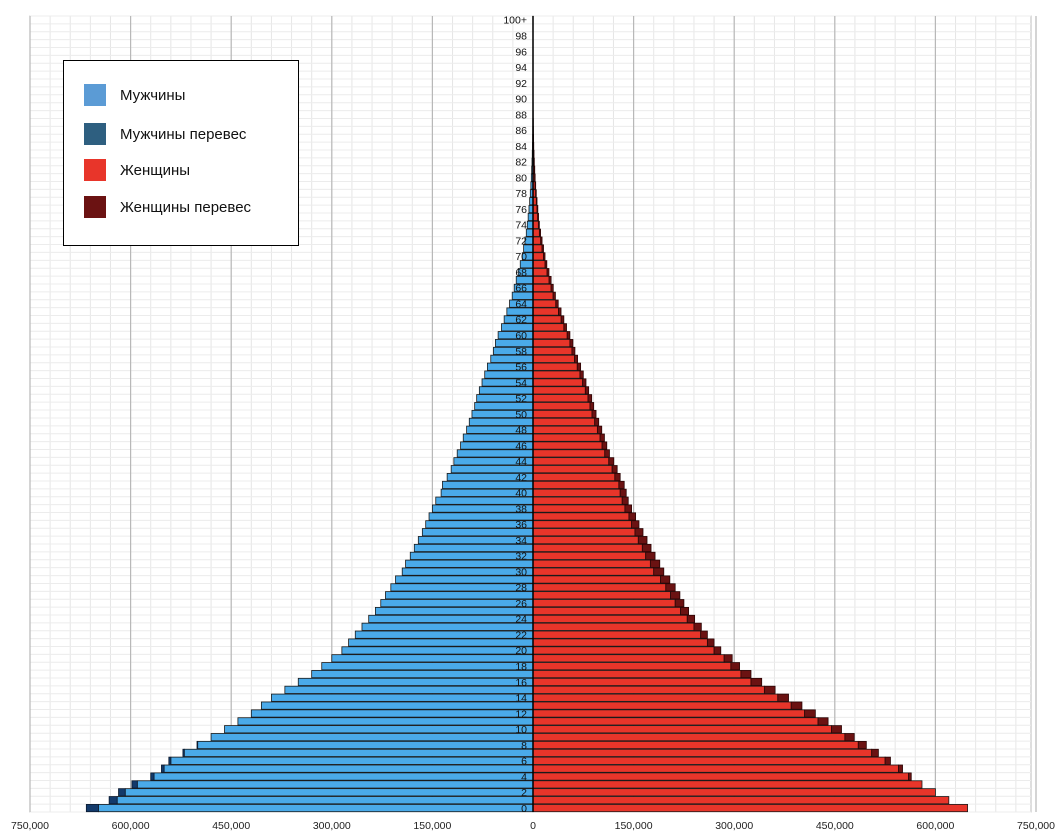  What do you see at coordinates (95, 207) in the screenshot?
I see `legend-swatch-female-excess` at bounding box center [95, 207].